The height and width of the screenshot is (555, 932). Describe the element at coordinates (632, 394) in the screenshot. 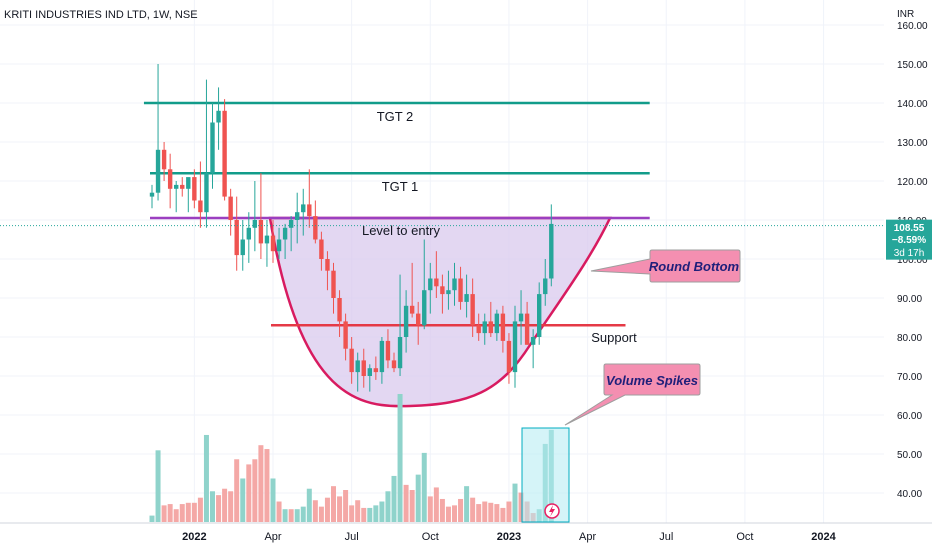

I see `volume-spikes-callout: Volume Spikes` at that location.